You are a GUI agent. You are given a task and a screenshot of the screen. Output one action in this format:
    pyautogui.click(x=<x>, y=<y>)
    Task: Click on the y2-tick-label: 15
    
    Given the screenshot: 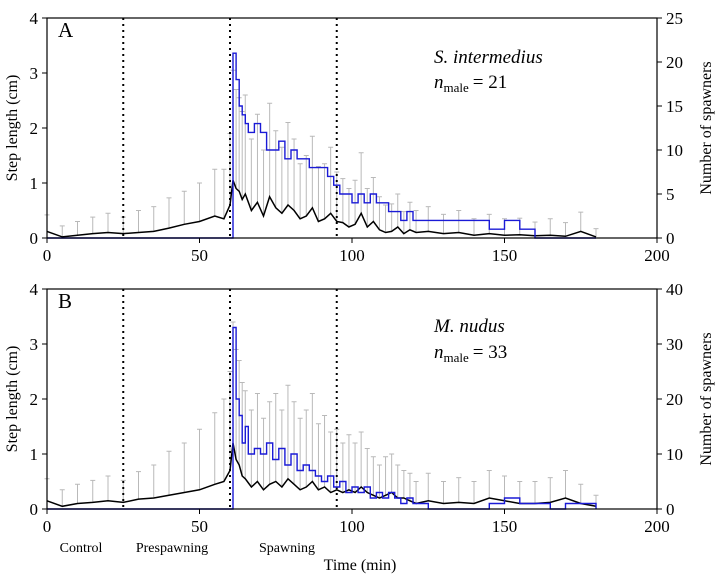 What is the action you would take?
    pyautogui.click(x=674, y=106)
    